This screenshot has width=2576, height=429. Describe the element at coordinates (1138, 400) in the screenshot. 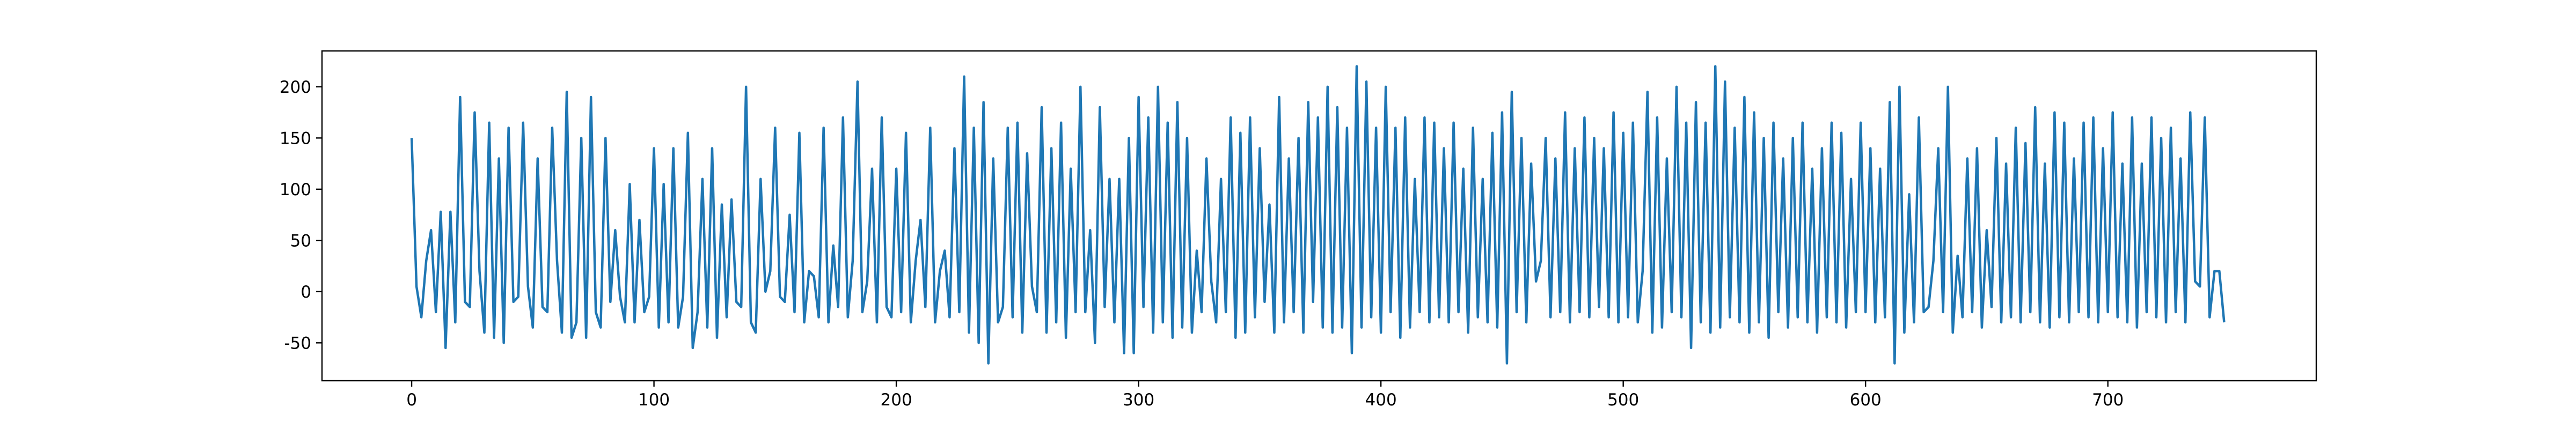

I see `x-tick-label: 300` at that location.